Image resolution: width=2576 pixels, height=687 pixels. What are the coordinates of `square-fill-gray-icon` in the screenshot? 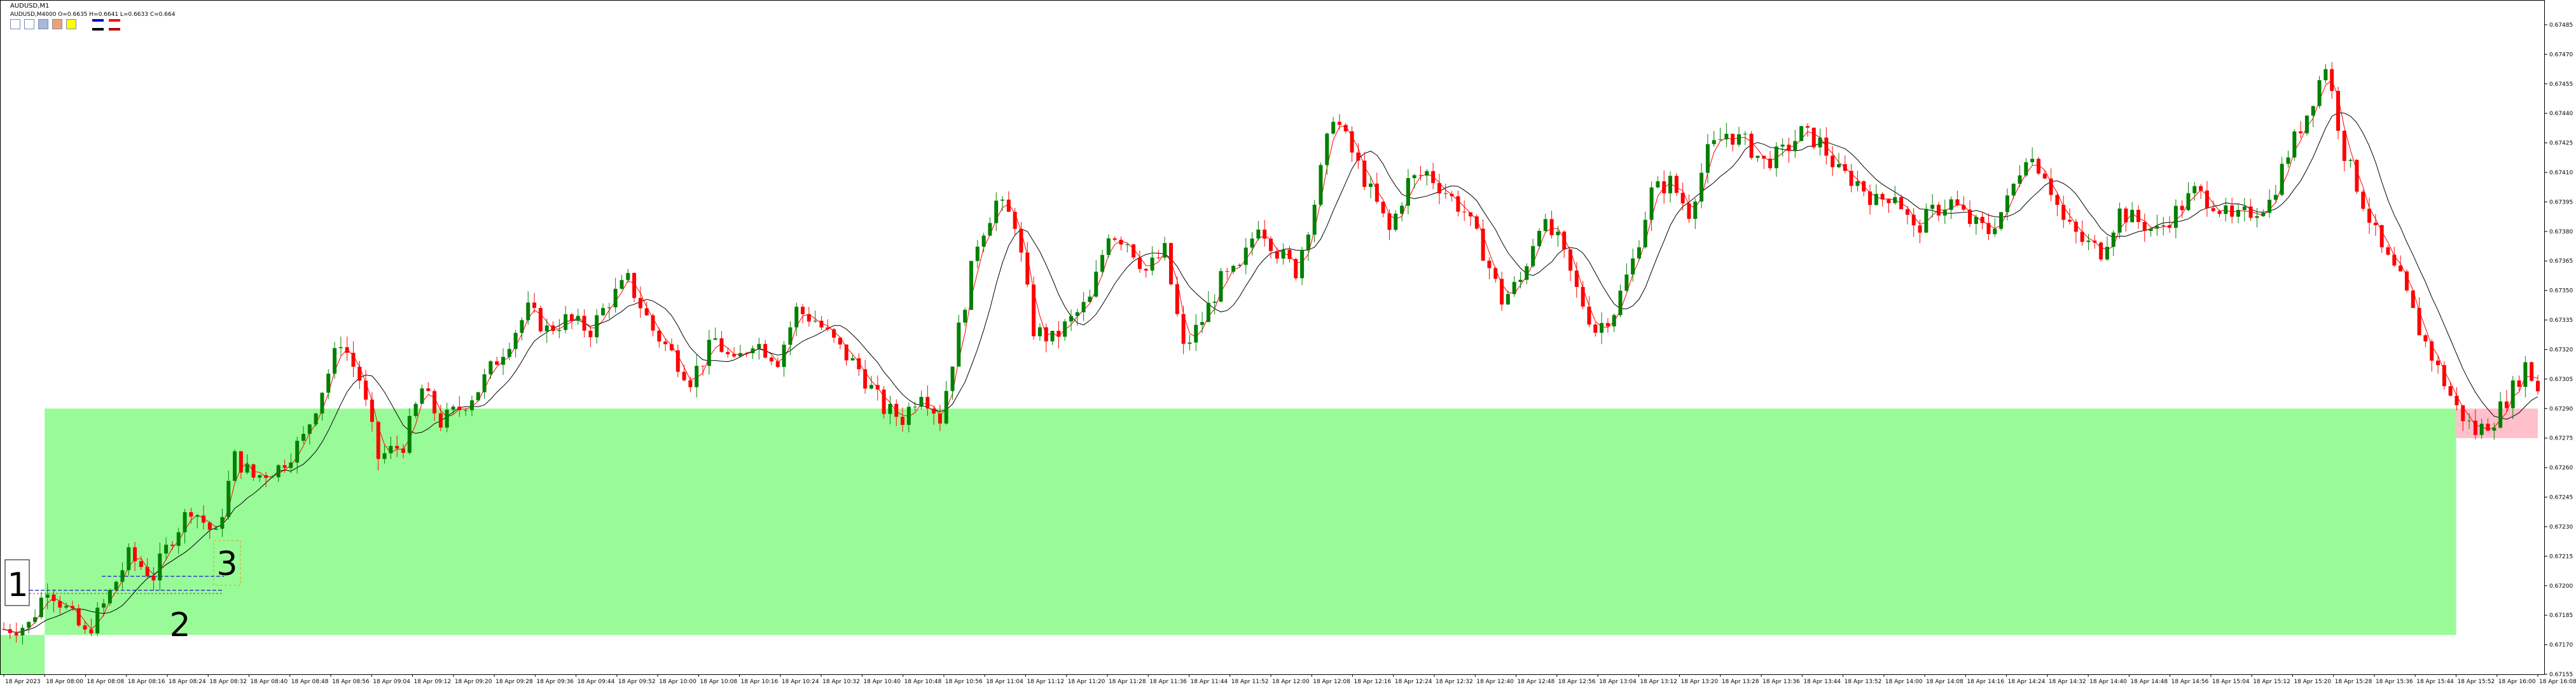 It's located at (43, 24).